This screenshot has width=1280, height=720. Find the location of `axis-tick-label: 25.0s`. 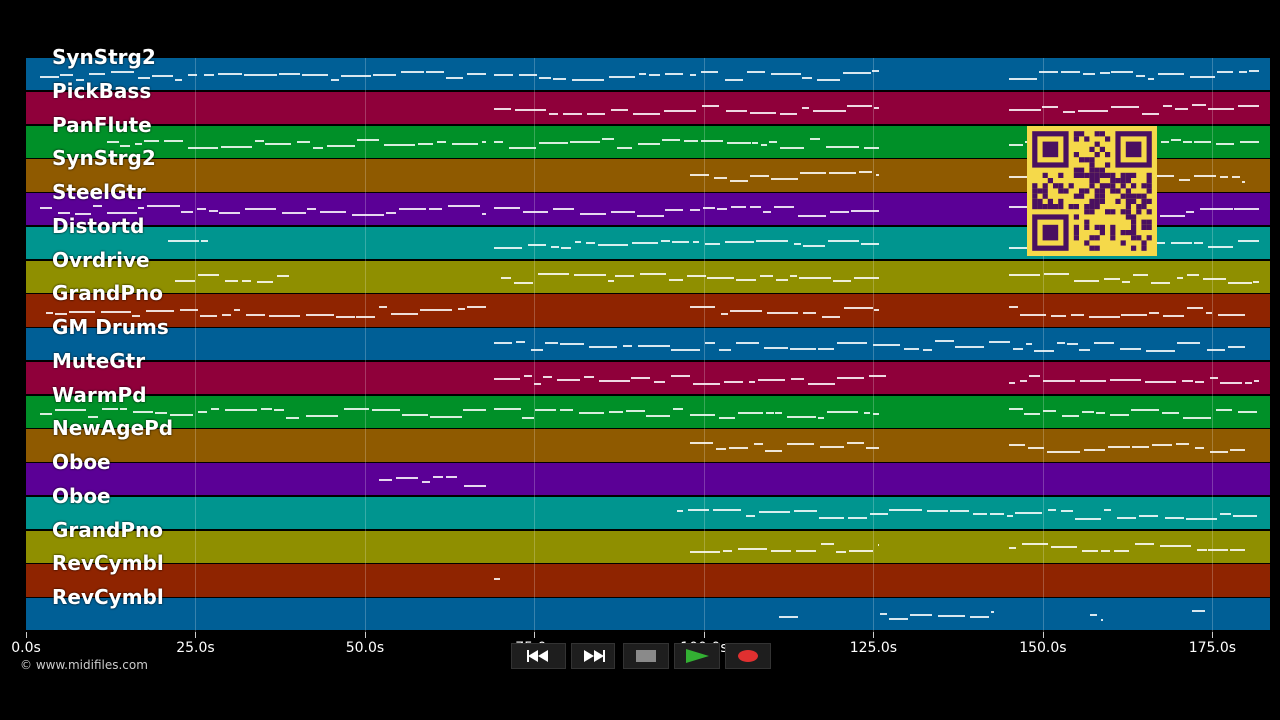

axis-tick-label: 25.0s is located at coordinates (195, 648).